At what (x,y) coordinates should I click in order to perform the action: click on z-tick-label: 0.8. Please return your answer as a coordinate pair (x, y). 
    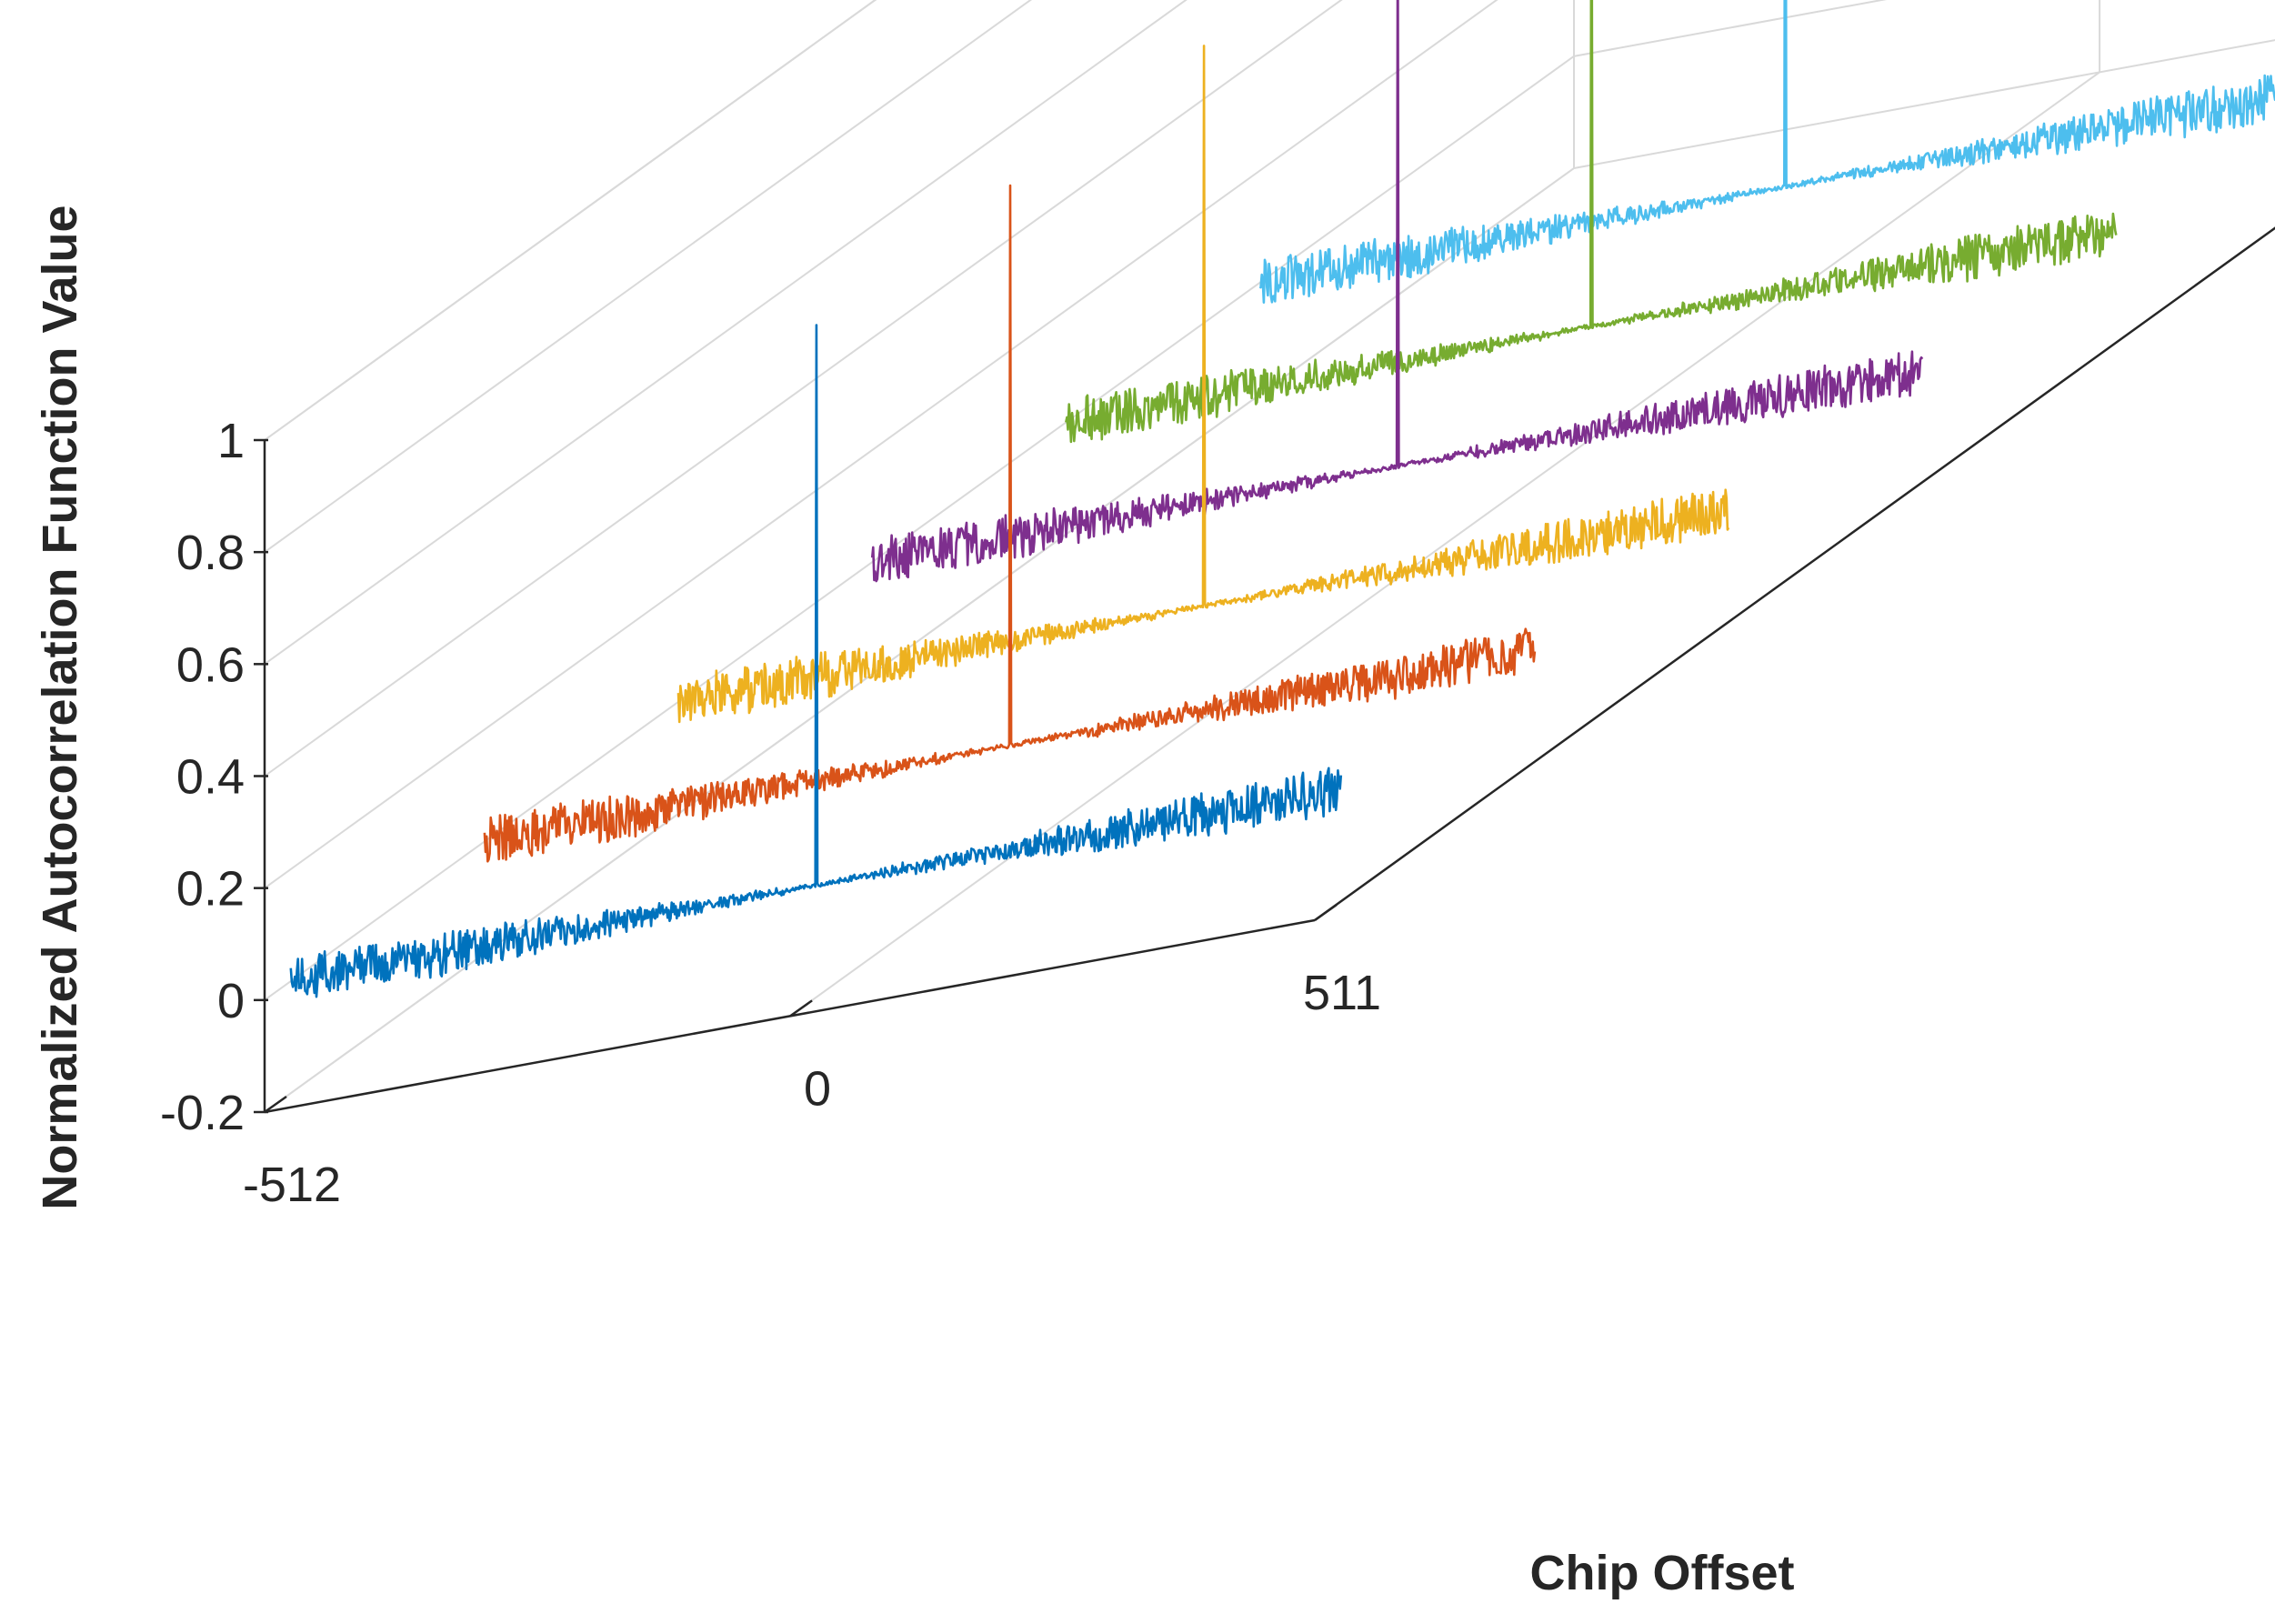
    Looking at the image, I should click on (211, 553).